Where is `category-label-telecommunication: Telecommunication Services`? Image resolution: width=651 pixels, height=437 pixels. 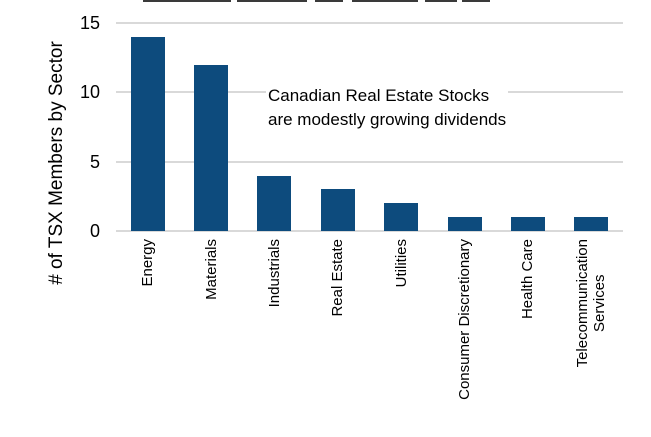
category-label-telecommunication: Telecommunication Services is located at coordinates (591, 303).